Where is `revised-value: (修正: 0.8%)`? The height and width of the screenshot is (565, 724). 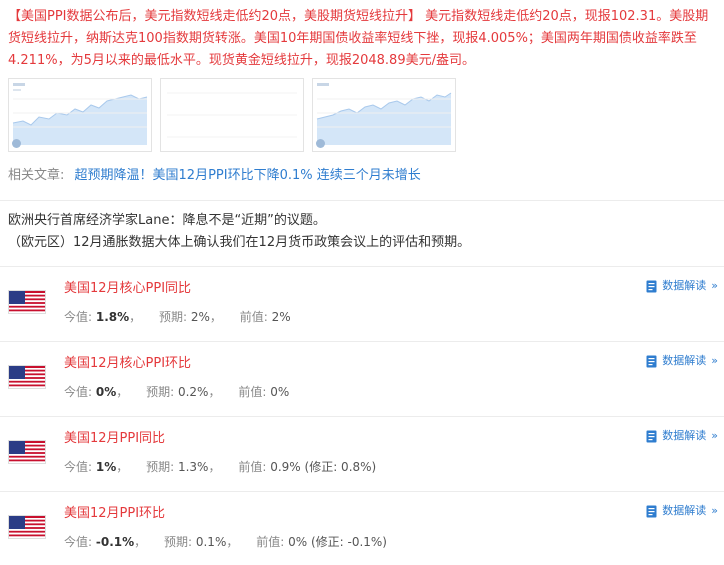 revised-value: (修正: 0.8%) is located at coordinates (340, 467).